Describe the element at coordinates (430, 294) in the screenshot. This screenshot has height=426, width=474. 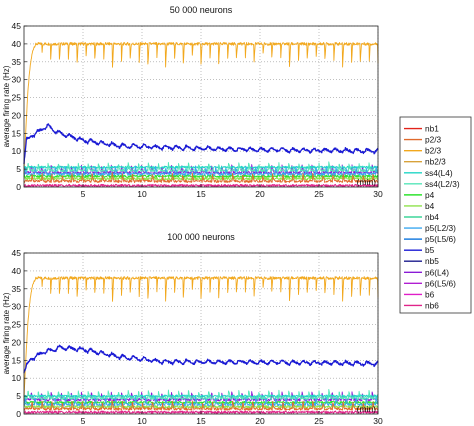
I see `legend-label-b6: b6` at that location.